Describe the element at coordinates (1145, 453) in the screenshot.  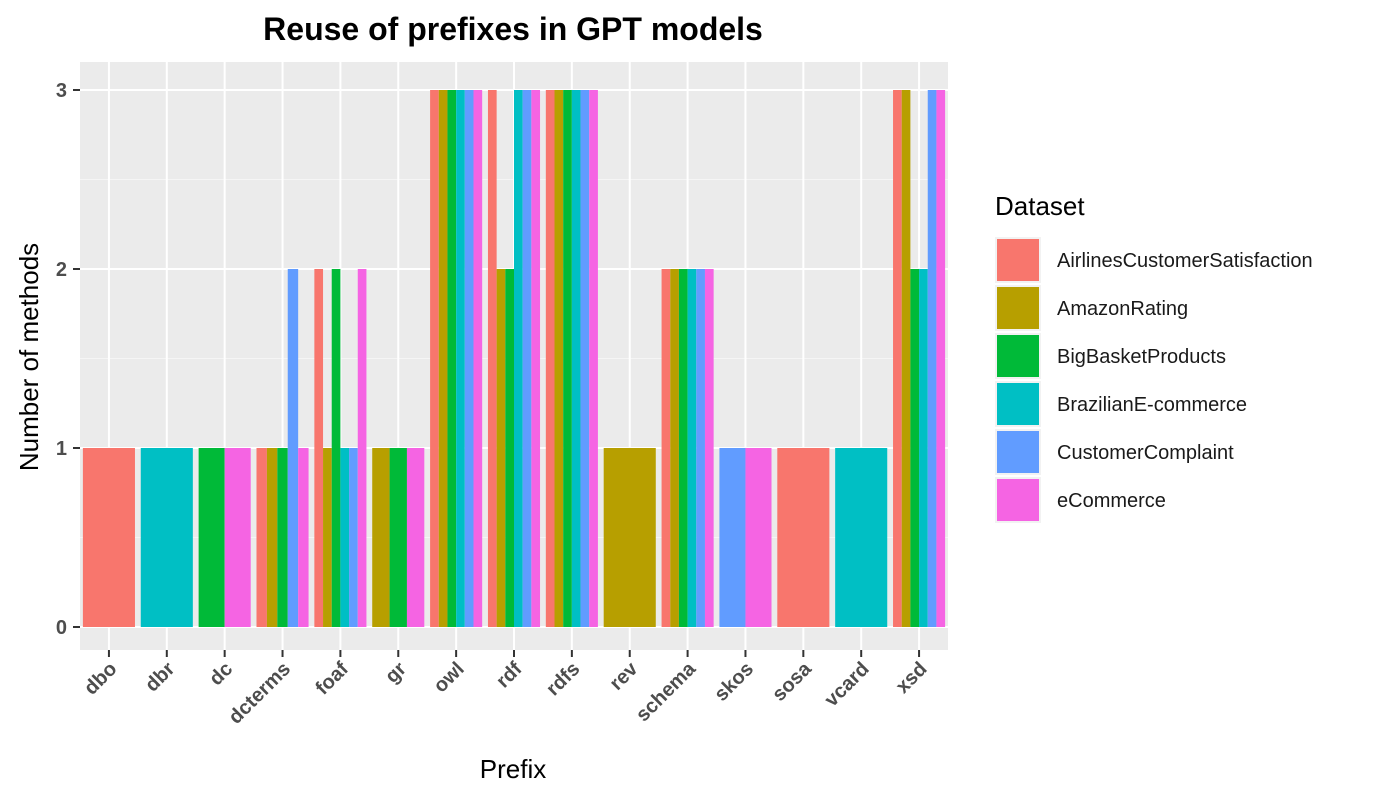
I see `legend-label: CustomerComplaint` at that location.